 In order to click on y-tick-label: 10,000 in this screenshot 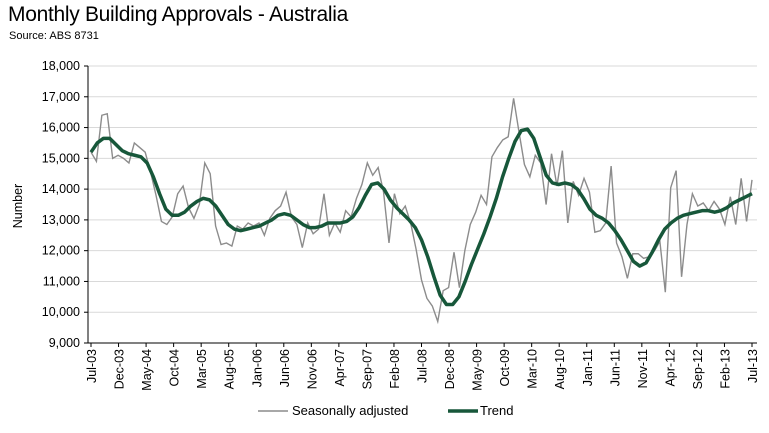, I will do `click(61, 312)`.